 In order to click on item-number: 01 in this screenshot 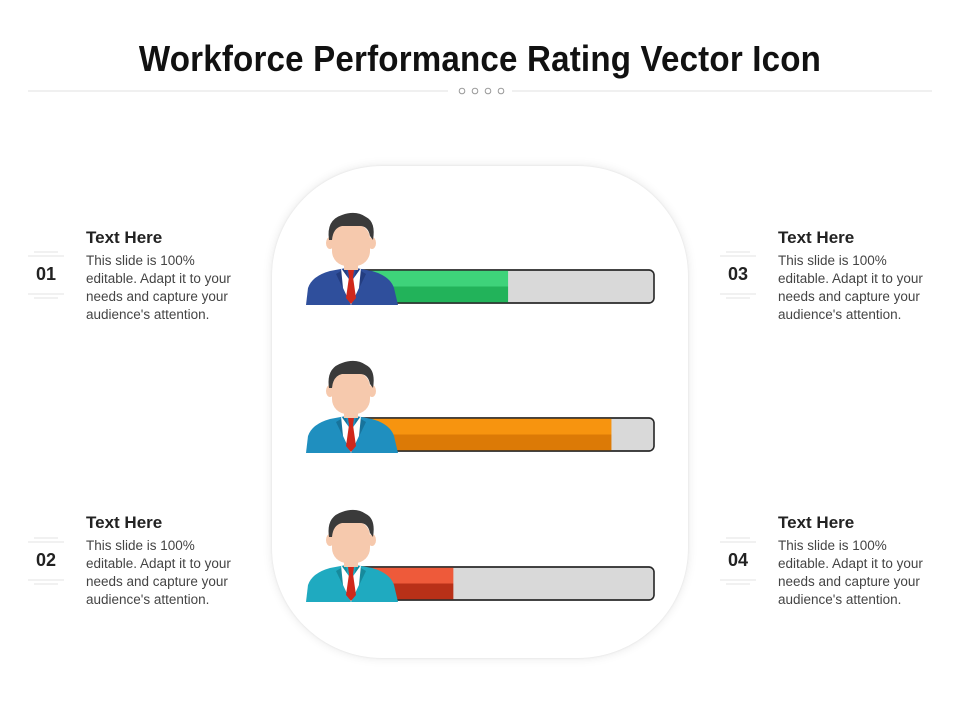, I will do `click(46, 274)`.